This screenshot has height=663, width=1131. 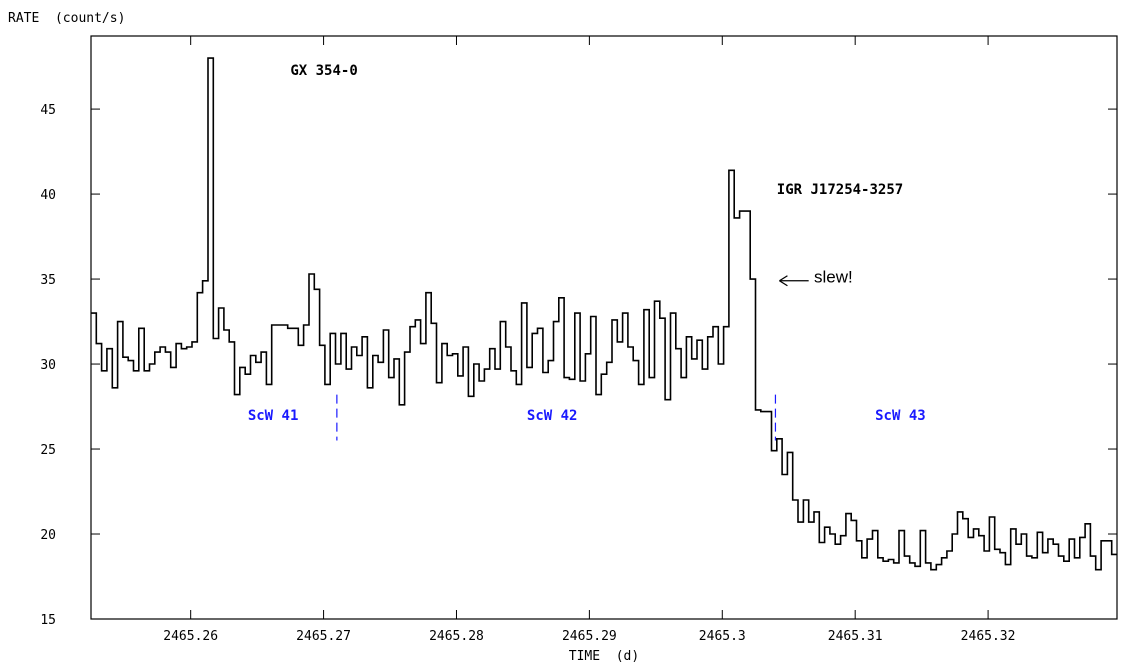 What do you see at coordinates (552, 416) in the screenshot?
I see `annotation-scw42: ScW 42` at bounding box center [552, 416].